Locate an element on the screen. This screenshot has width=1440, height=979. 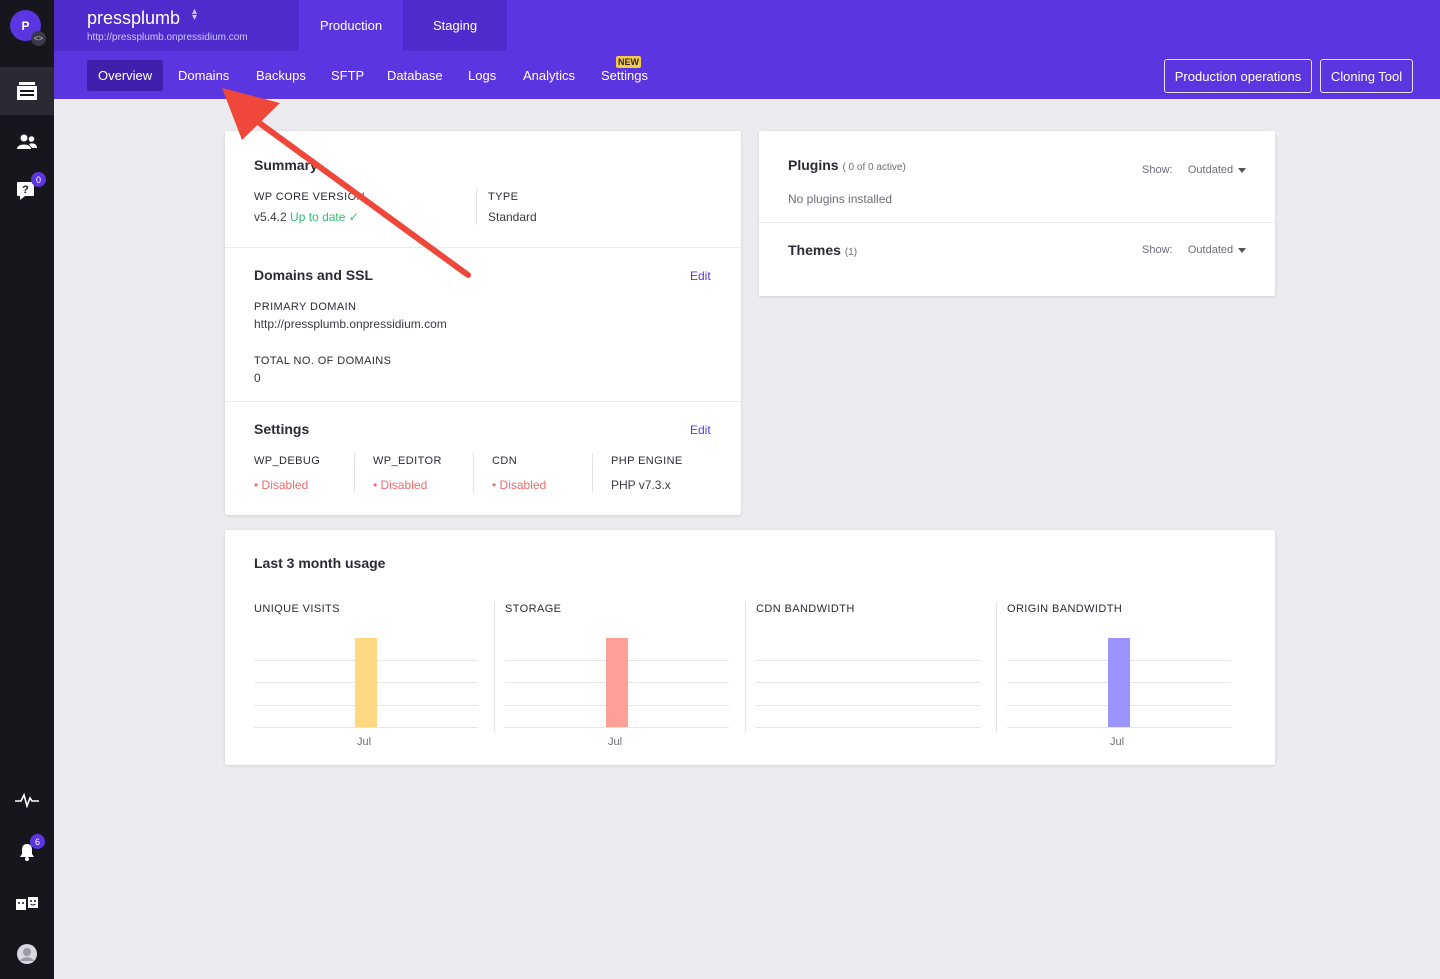
wp-debug-value: • Disabled is located at coordinates (281, 485).